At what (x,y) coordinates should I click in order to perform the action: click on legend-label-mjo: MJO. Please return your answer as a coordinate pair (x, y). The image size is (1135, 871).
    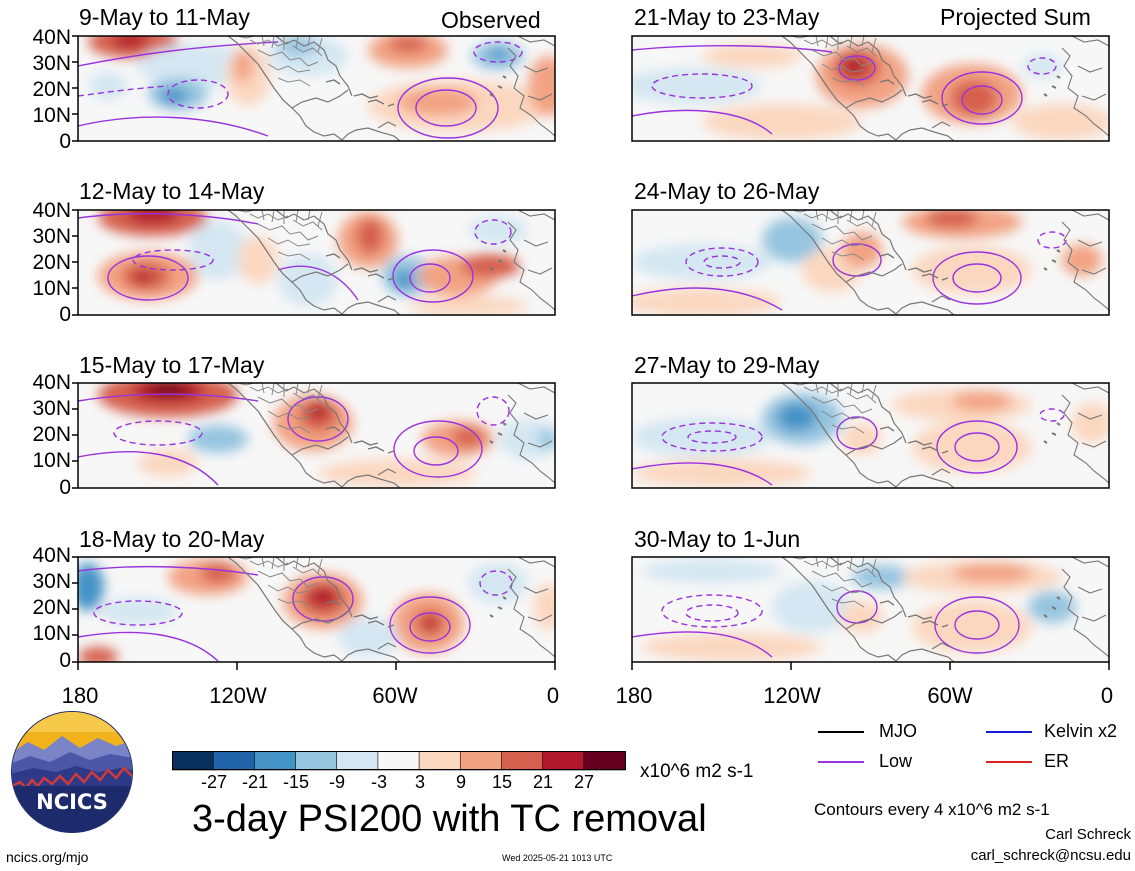
    Looking at the image, I should click on (898, 731).